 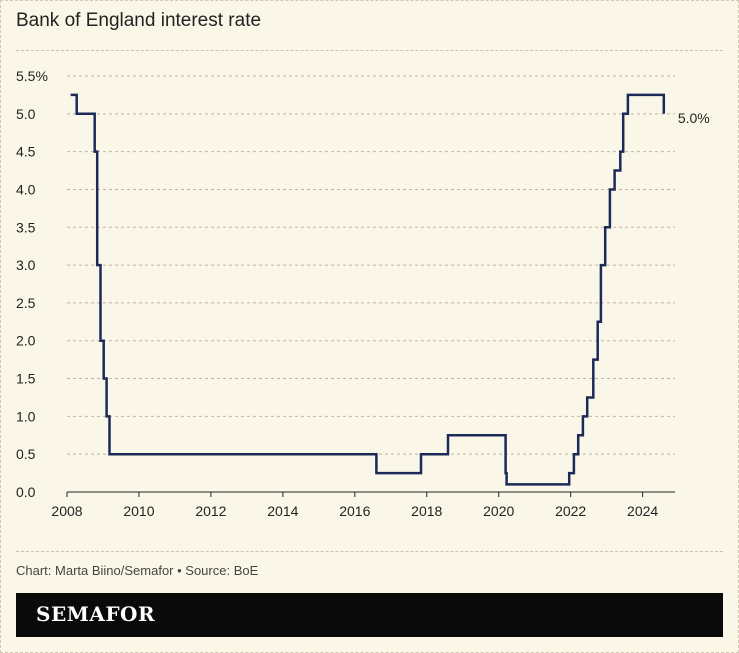 What do you see at coordinates (26, 265) in the screenshot?
I see `y-tick-label: 3.0` at bounding box center [26, 265].